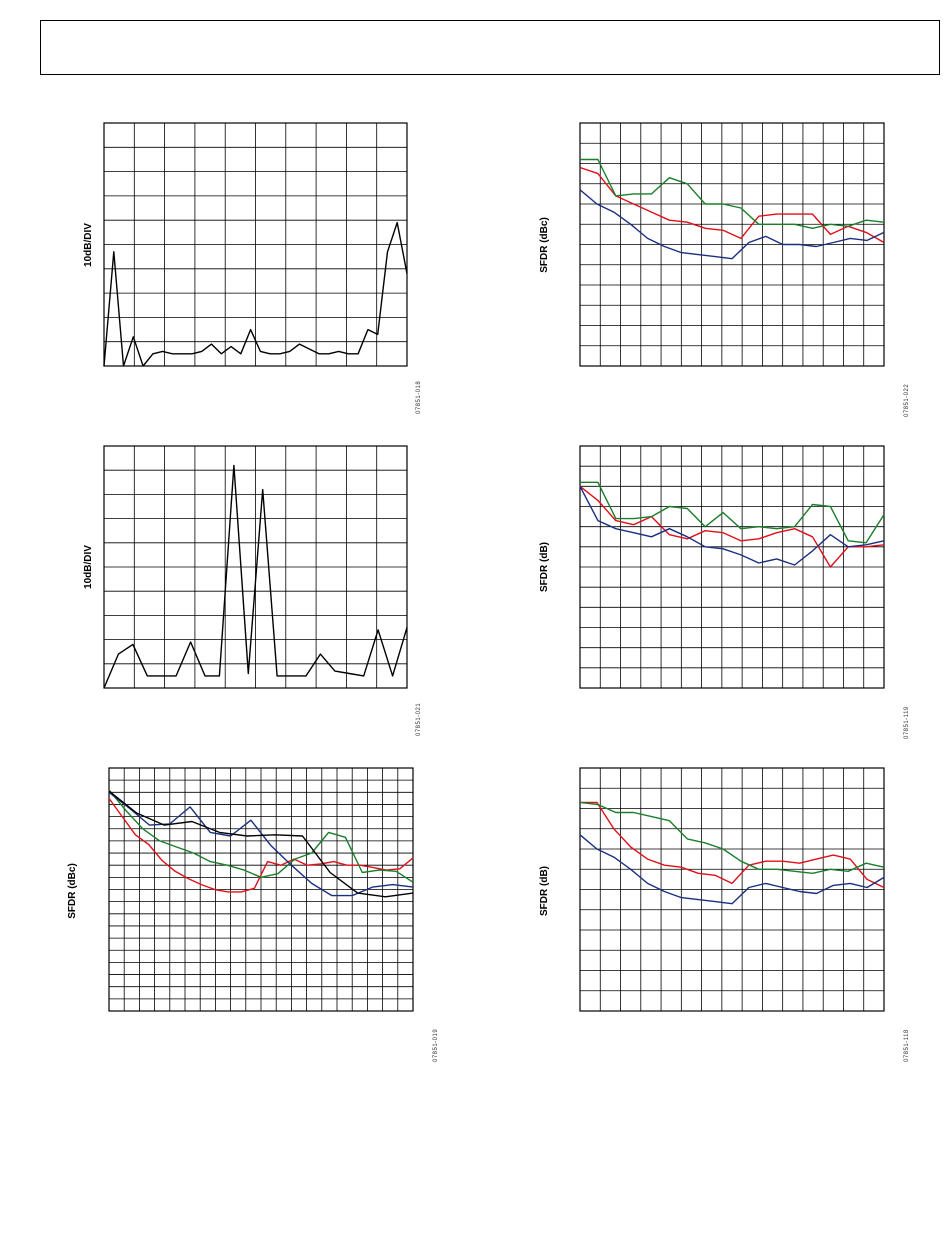 This screenshot has width=950, height=1254. I want to click on figure-code: 07851-019, so click(436, 1045).